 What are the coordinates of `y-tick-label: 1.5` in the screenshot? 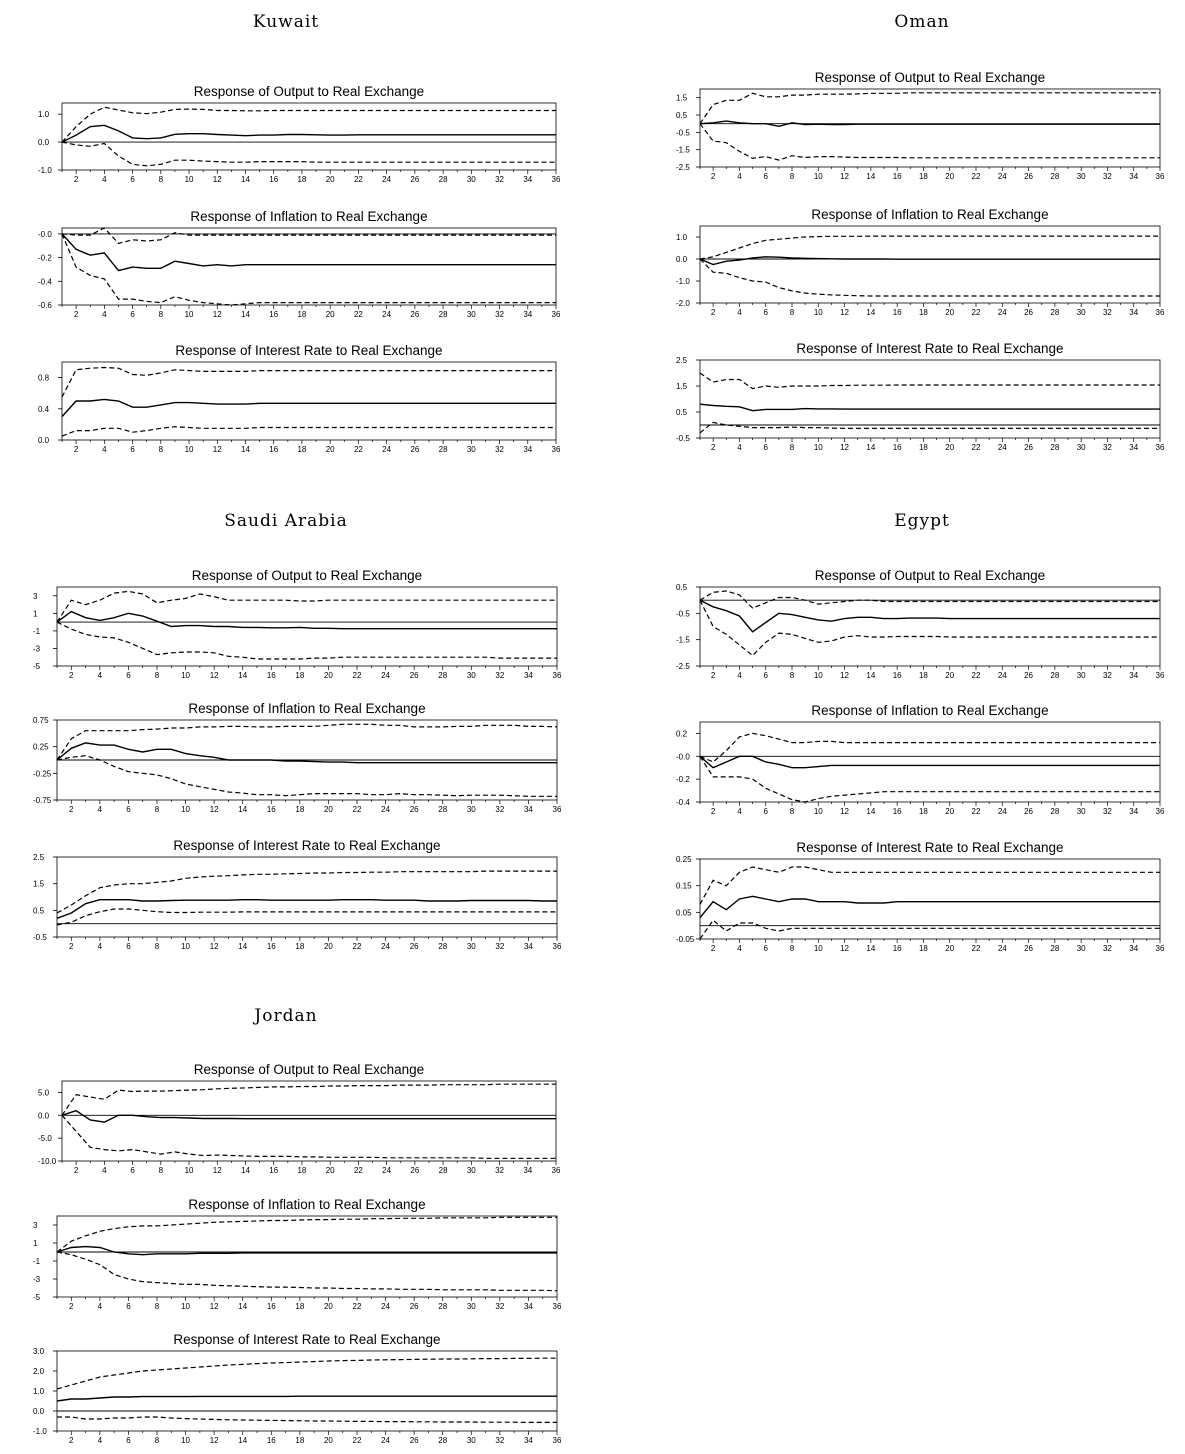 It's located at (682, 98).